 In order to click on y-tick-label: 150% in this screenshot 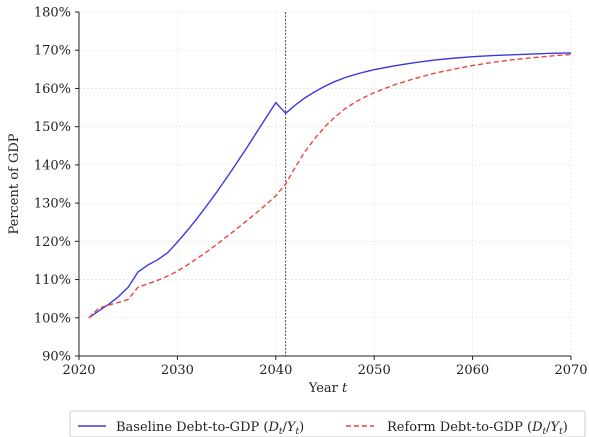, I will do `click(52, 127)`.